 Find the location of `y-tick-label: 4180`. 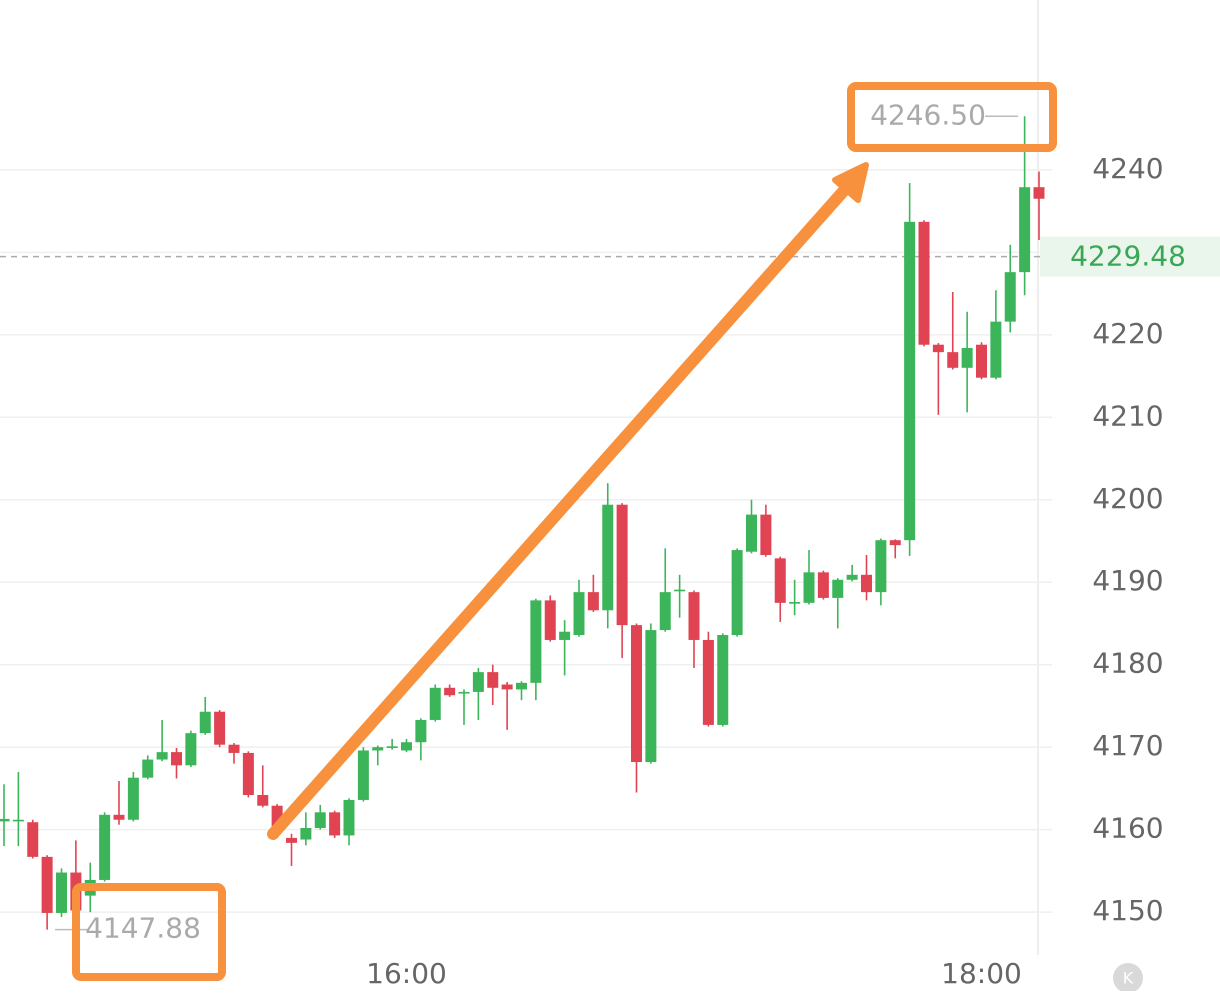

y-tick-label: 4180 is located at coordinates (1127, 663).